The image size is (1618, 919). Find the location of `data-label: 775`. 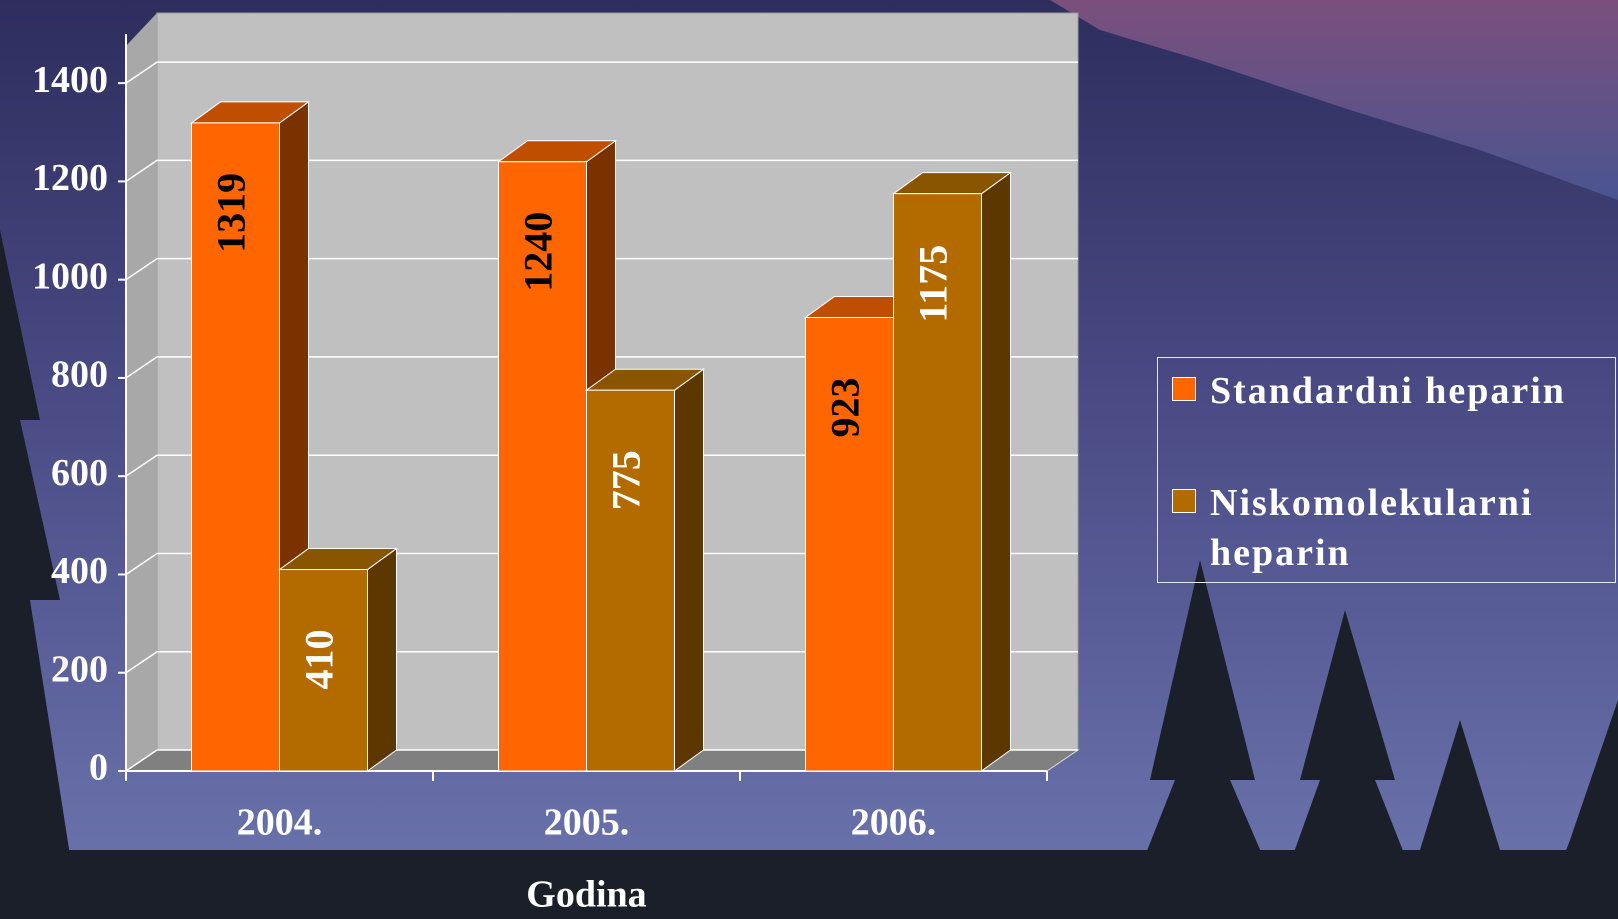

data-label: 775 is located at coordinates (626, 480).